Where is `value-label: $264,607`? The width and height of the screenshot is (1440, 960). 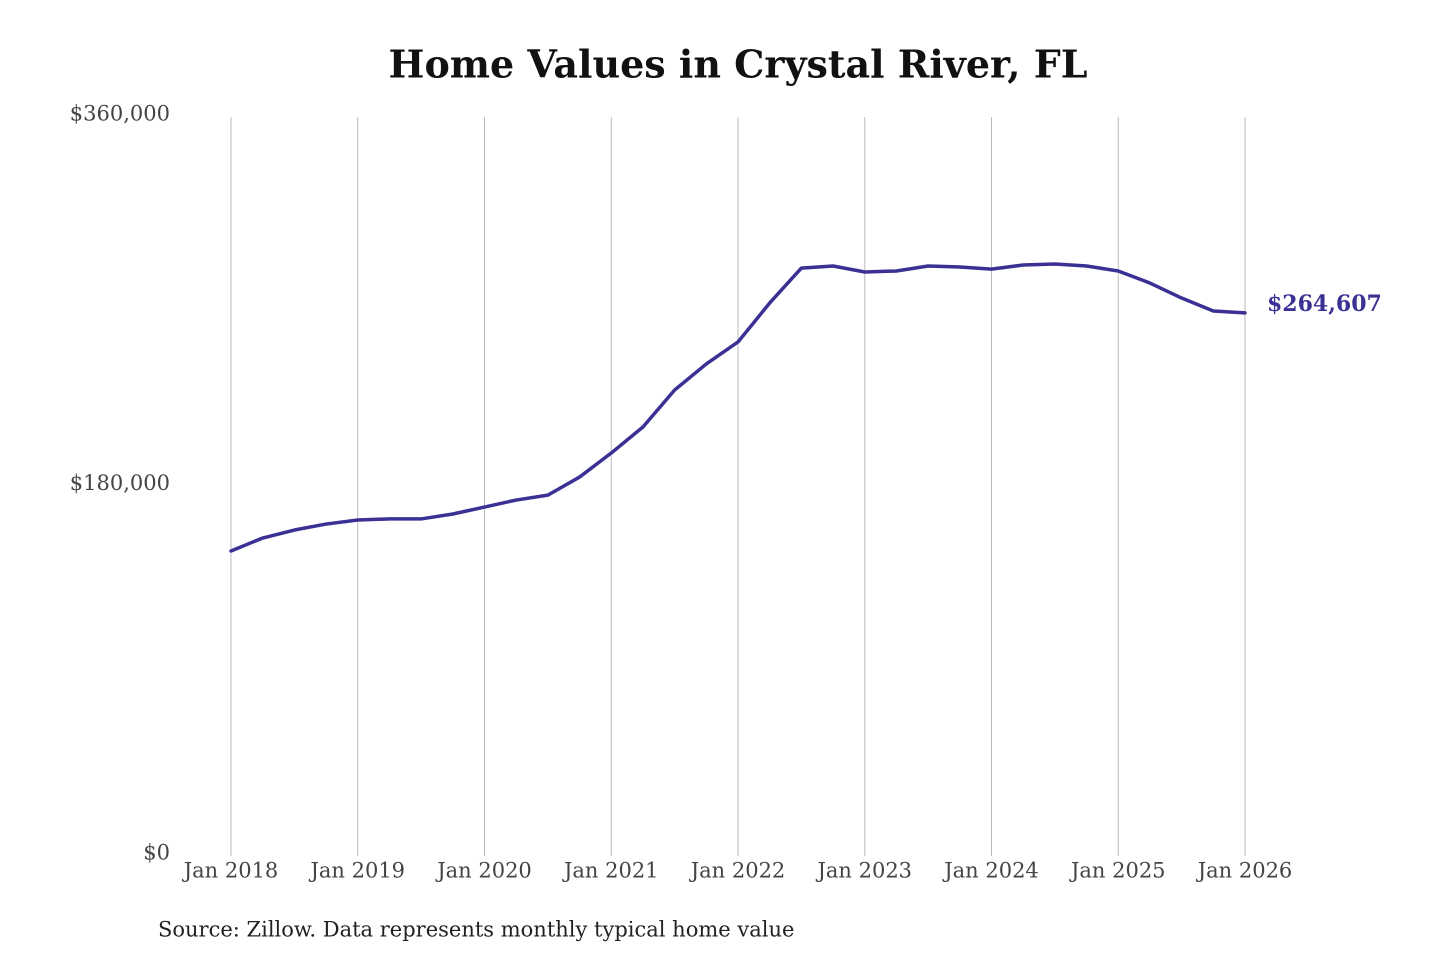 value-label: $264,607 is located at coordinates (1324, 304).